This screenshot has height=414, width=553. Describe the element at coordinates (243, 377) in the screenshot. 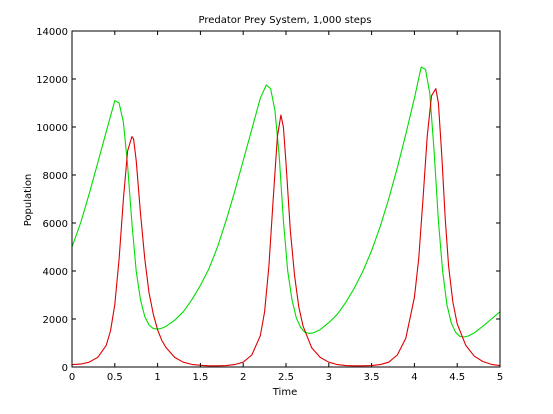

I see `x-tick-label: 2` at that location.